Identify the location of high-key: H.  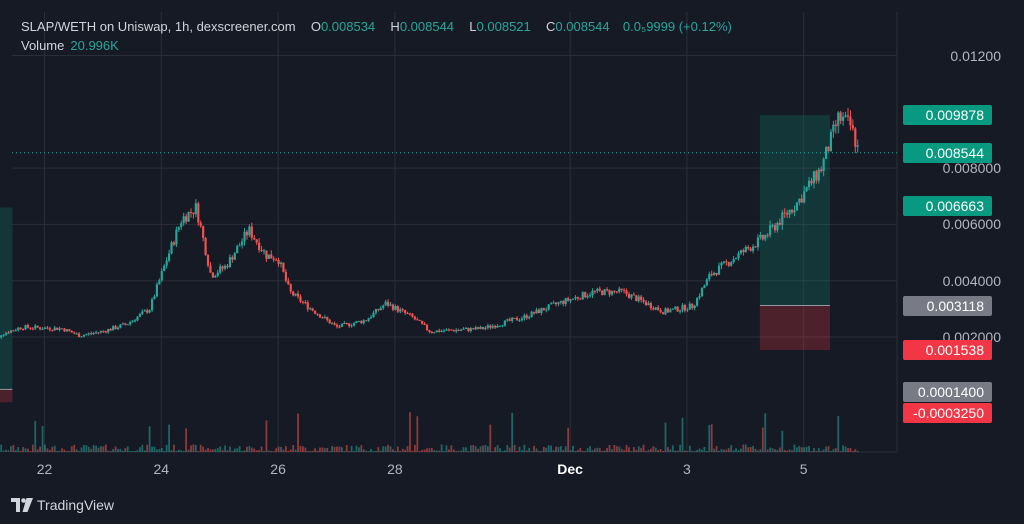
(395, 26).